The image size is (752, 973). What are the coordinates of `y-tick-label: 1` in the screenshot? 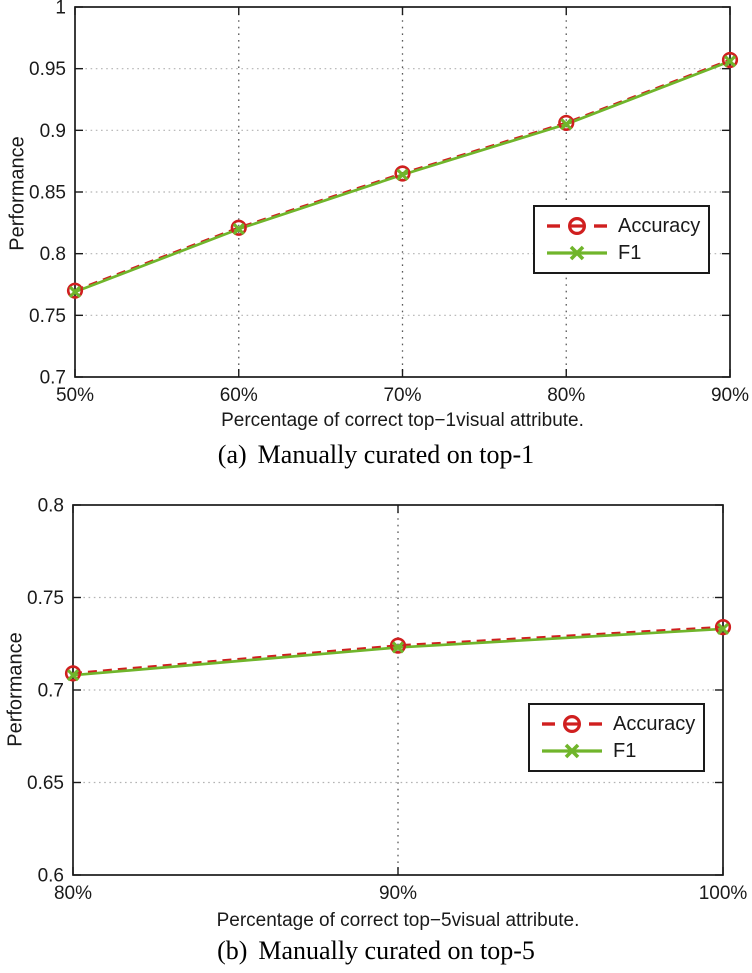 It's located at (60, 9).